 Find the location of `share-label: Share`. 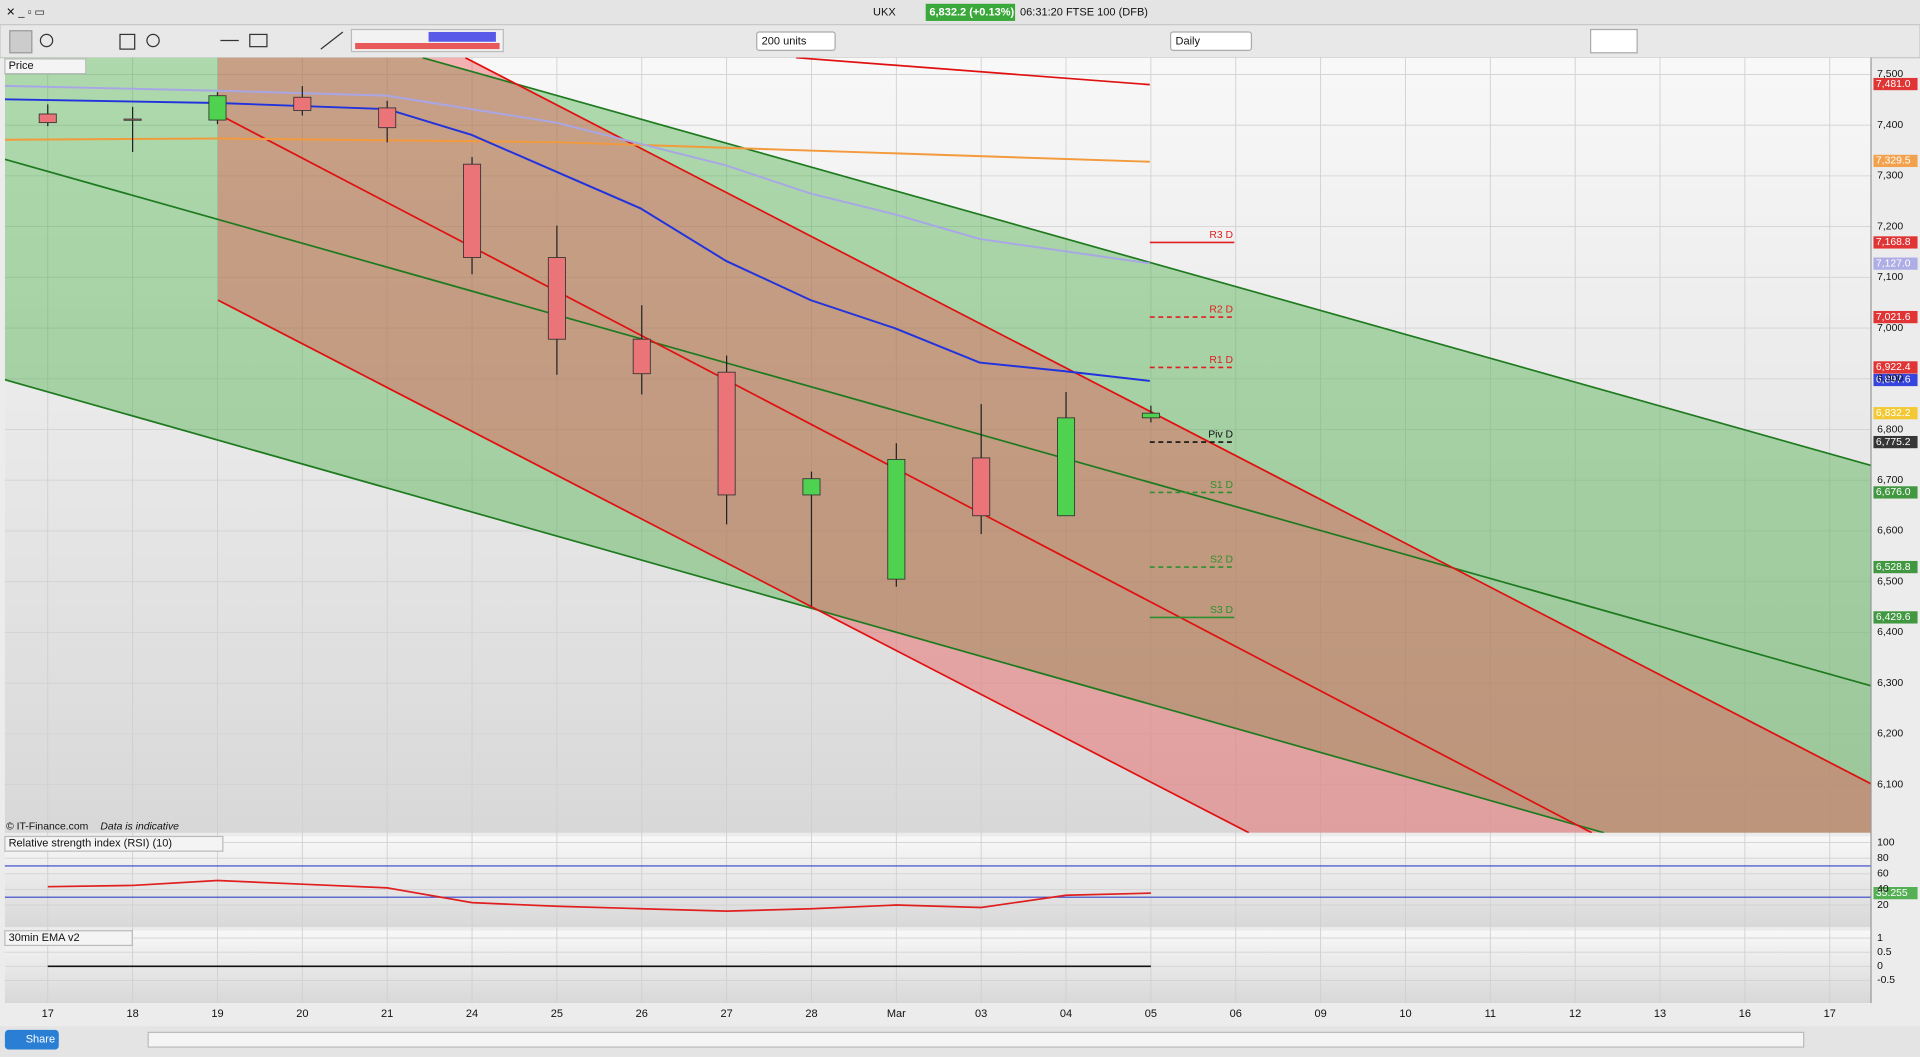

share-label: Share is located at coordinates (40, 1040).